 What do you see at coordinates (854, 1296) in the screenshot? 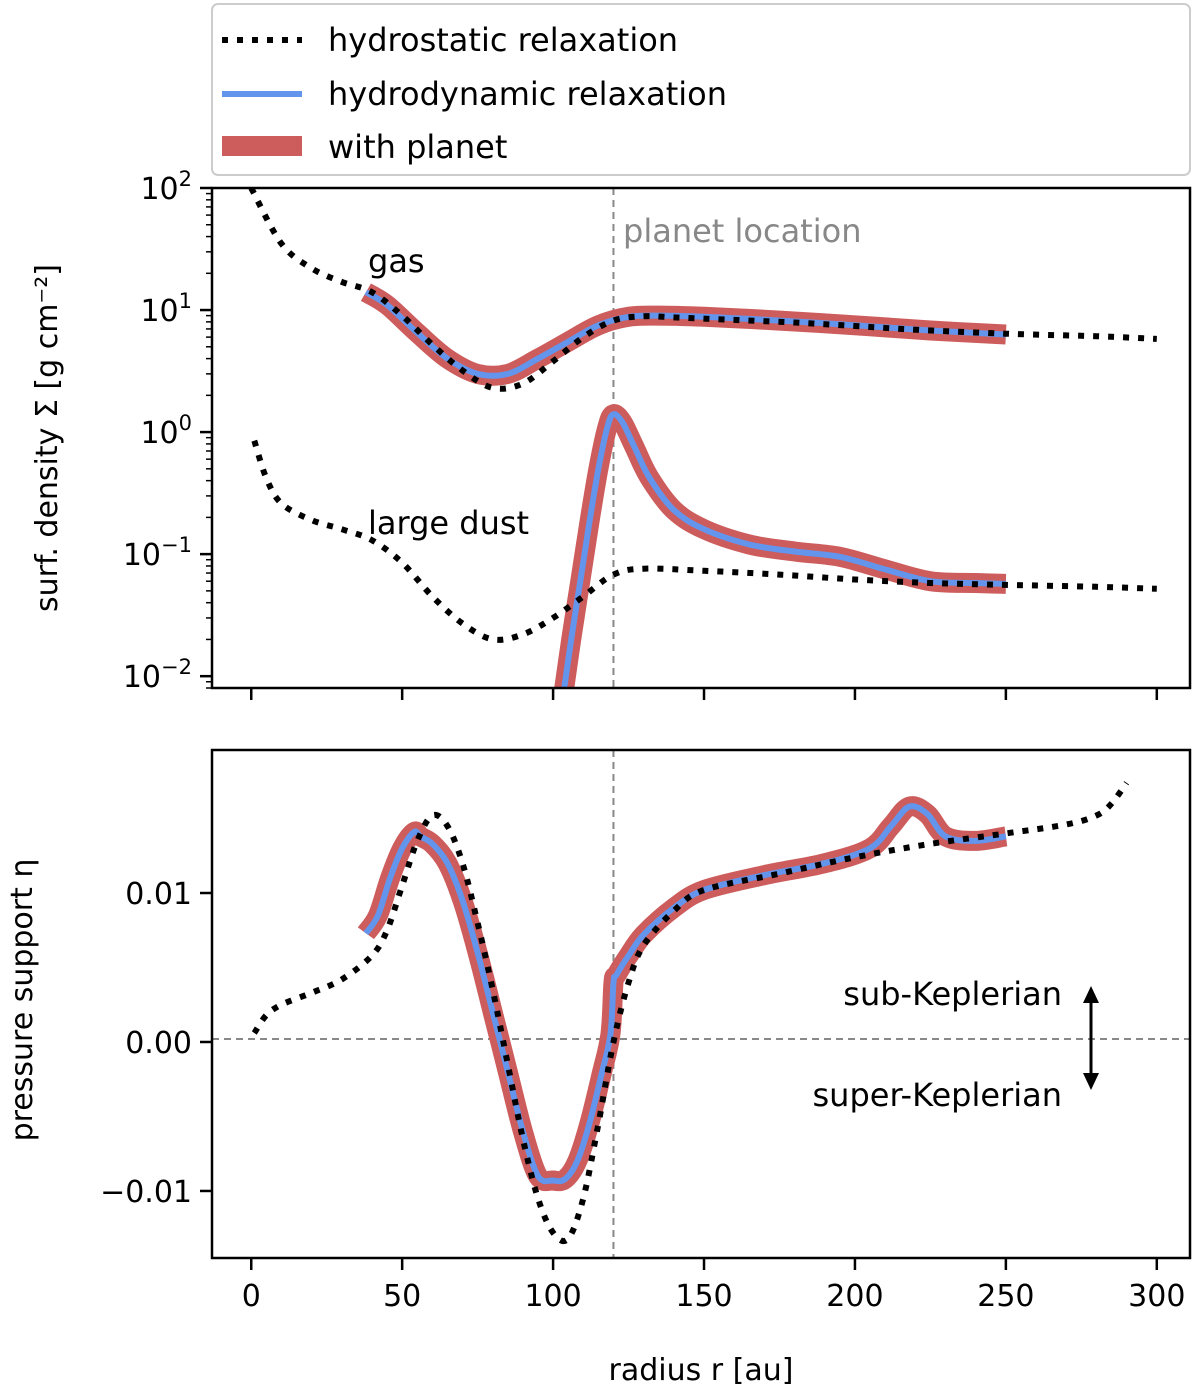
I see `xtick-label: 200` at bounding box center [854, 1296].